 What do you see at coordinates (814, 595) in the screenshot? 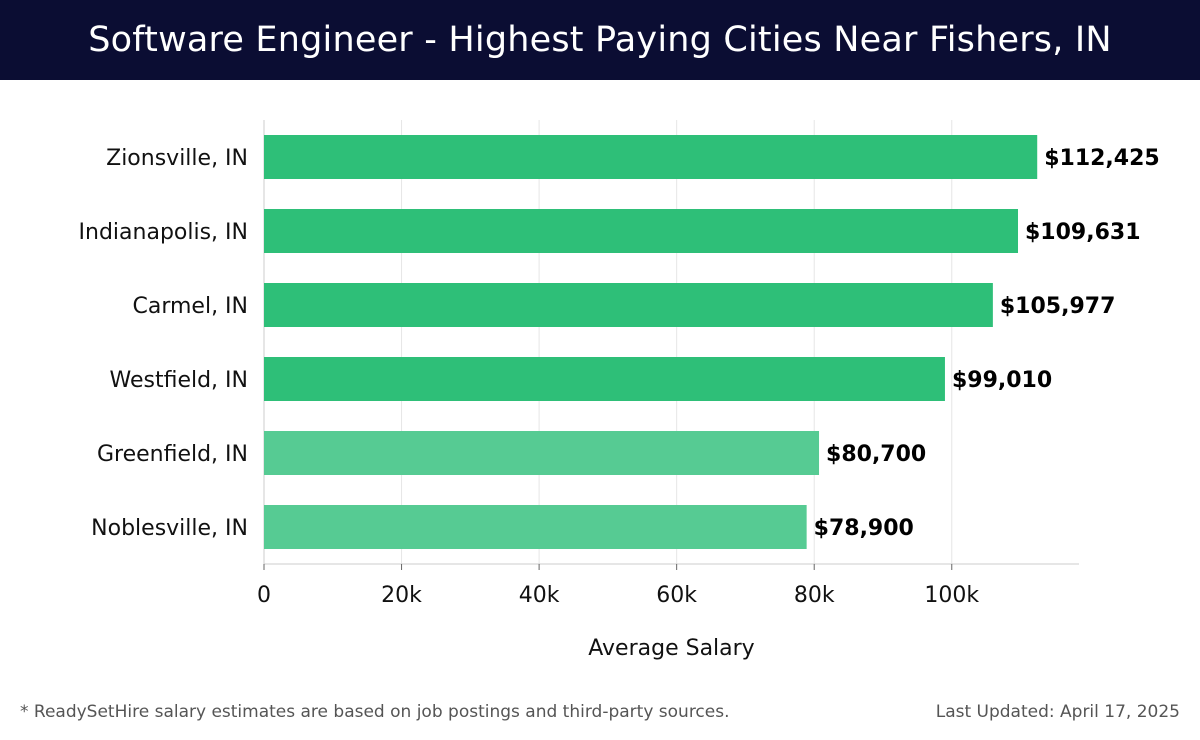
I see `x-tick-label: 80k` at bounding box center [814, 595].